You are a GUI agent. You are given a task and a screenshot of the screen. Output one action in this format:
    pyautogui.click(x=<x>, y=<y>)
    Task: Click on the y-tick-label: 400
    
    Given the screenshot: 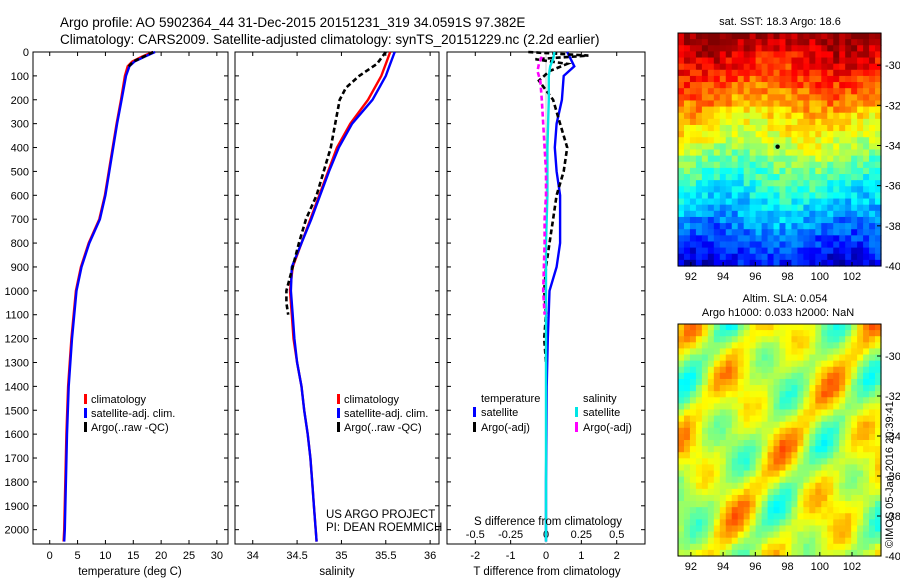 What is the action you would take?
    pyautogui.click(x=20, y=149)
    